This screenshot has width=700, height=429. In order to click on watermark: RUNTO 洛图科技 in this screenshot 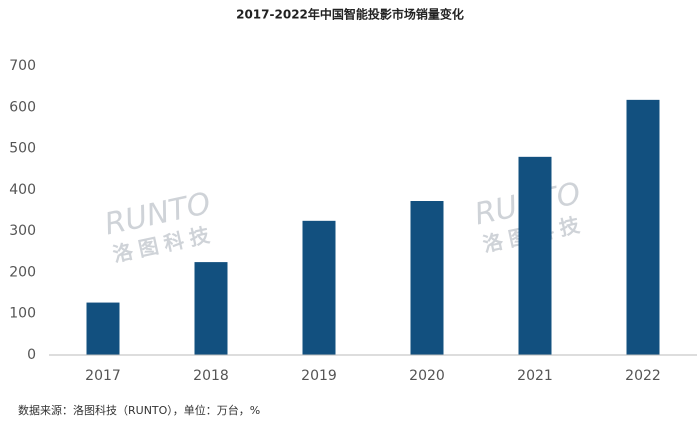, I will do `click(160, 226)`.